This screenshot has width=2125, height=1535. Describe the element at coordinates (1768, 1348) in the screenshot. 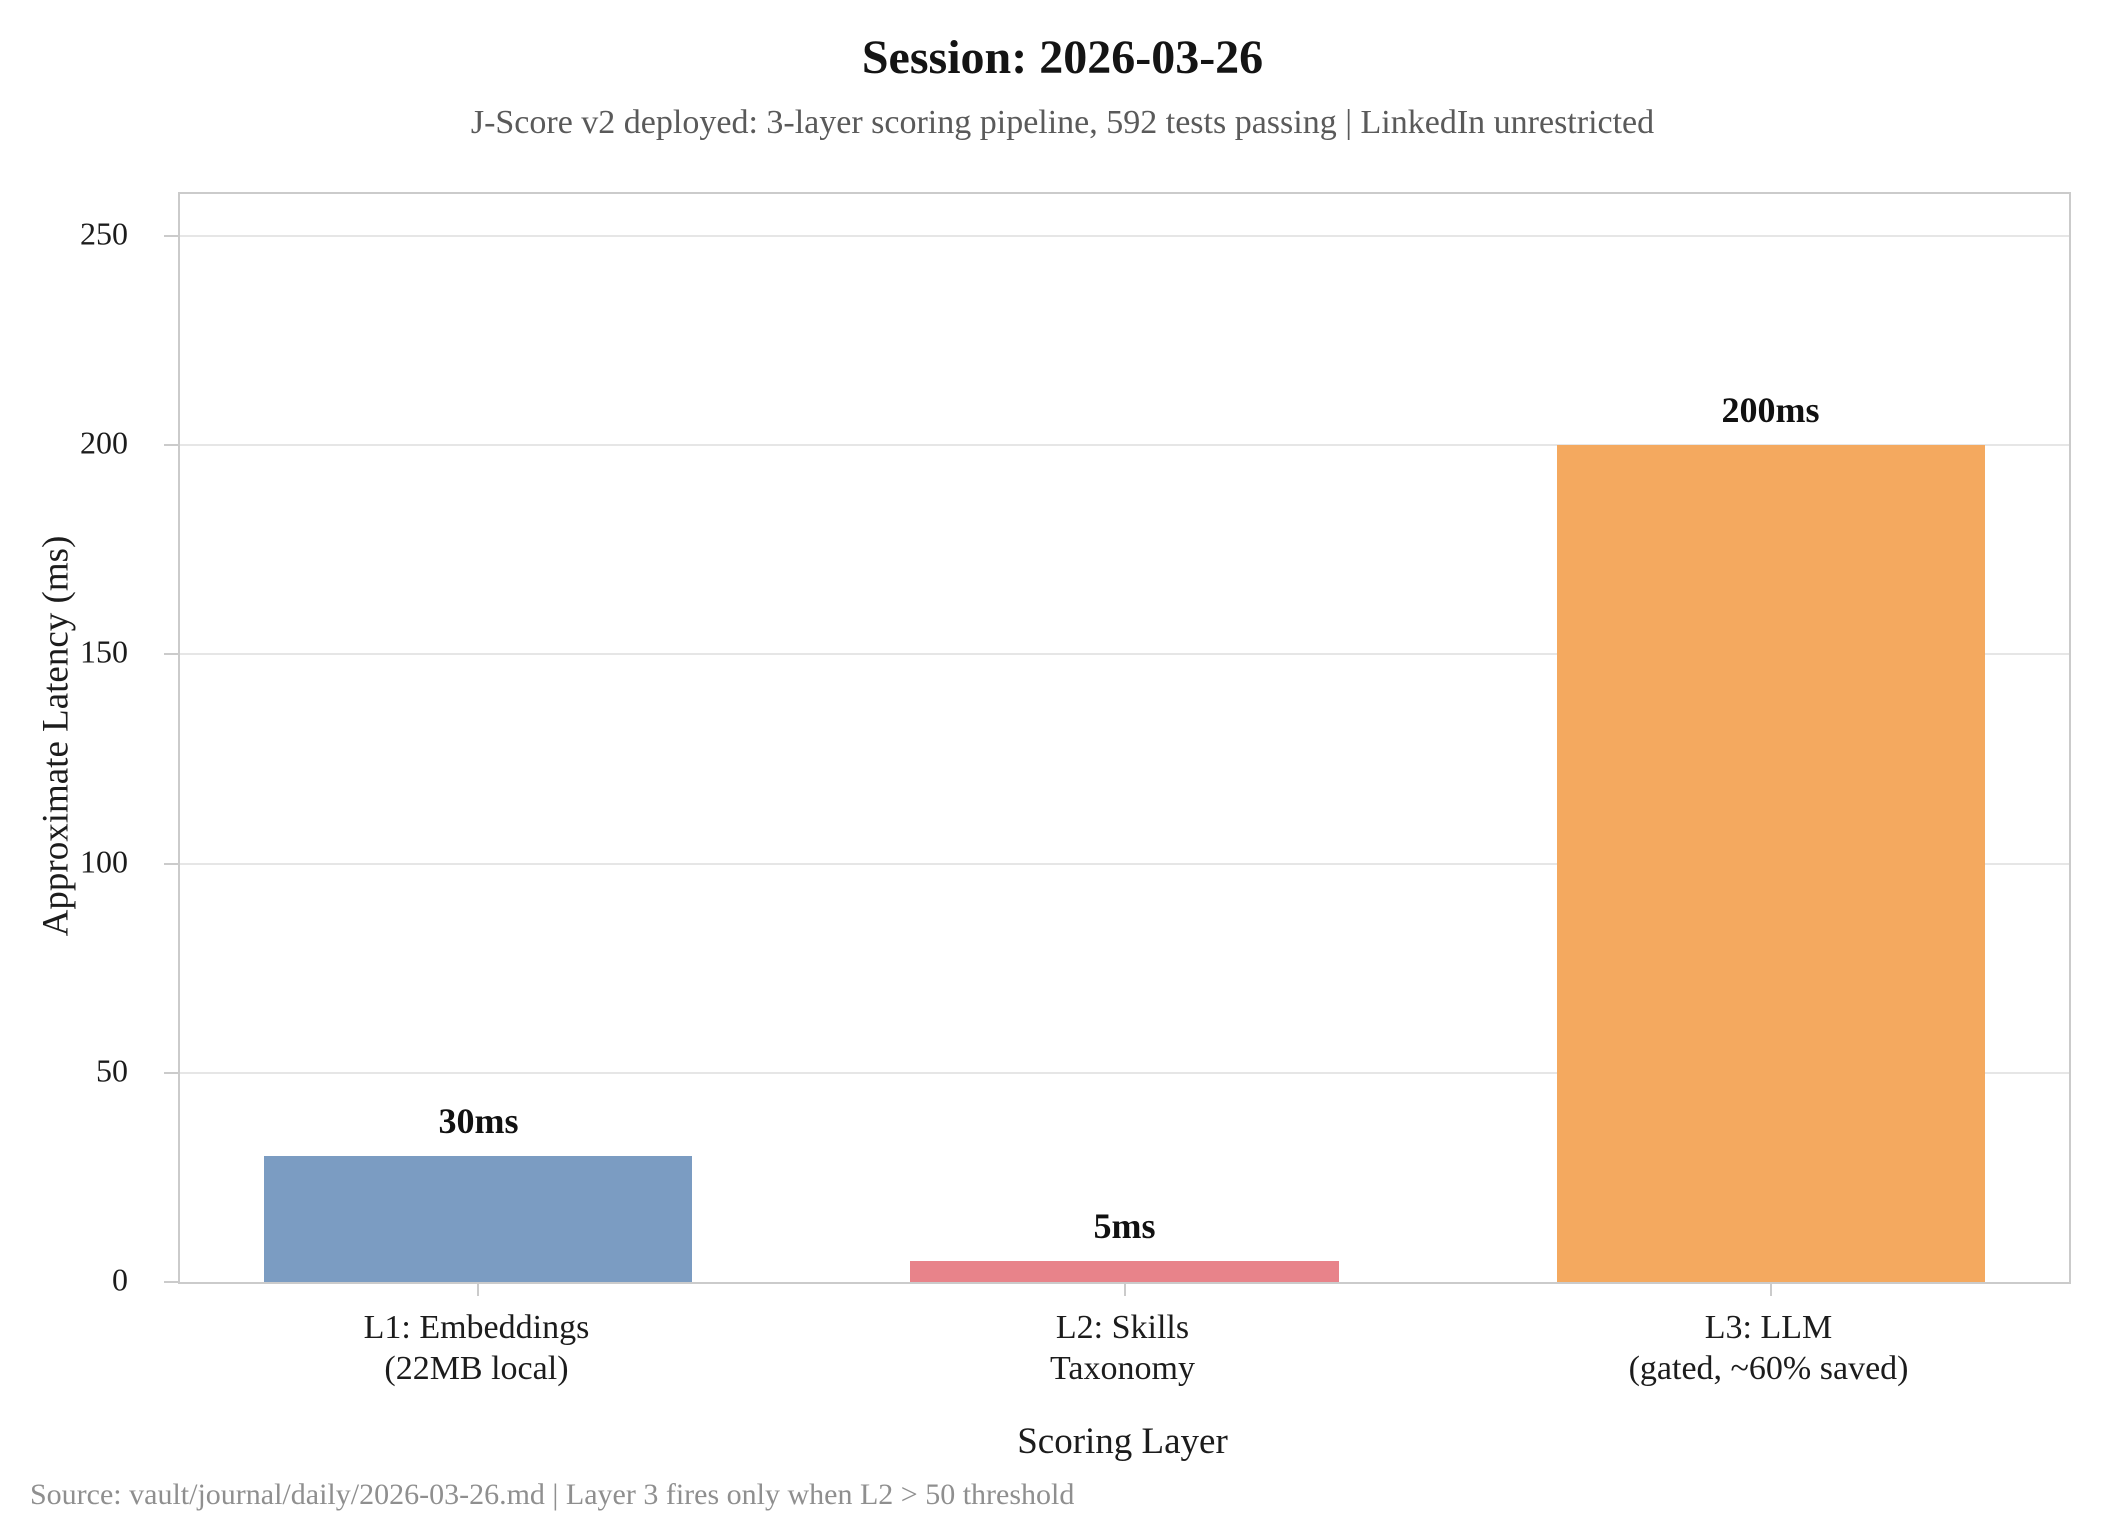

I see `x-tick-label: L3: LLM (gated, ~60% saved)` at that location.